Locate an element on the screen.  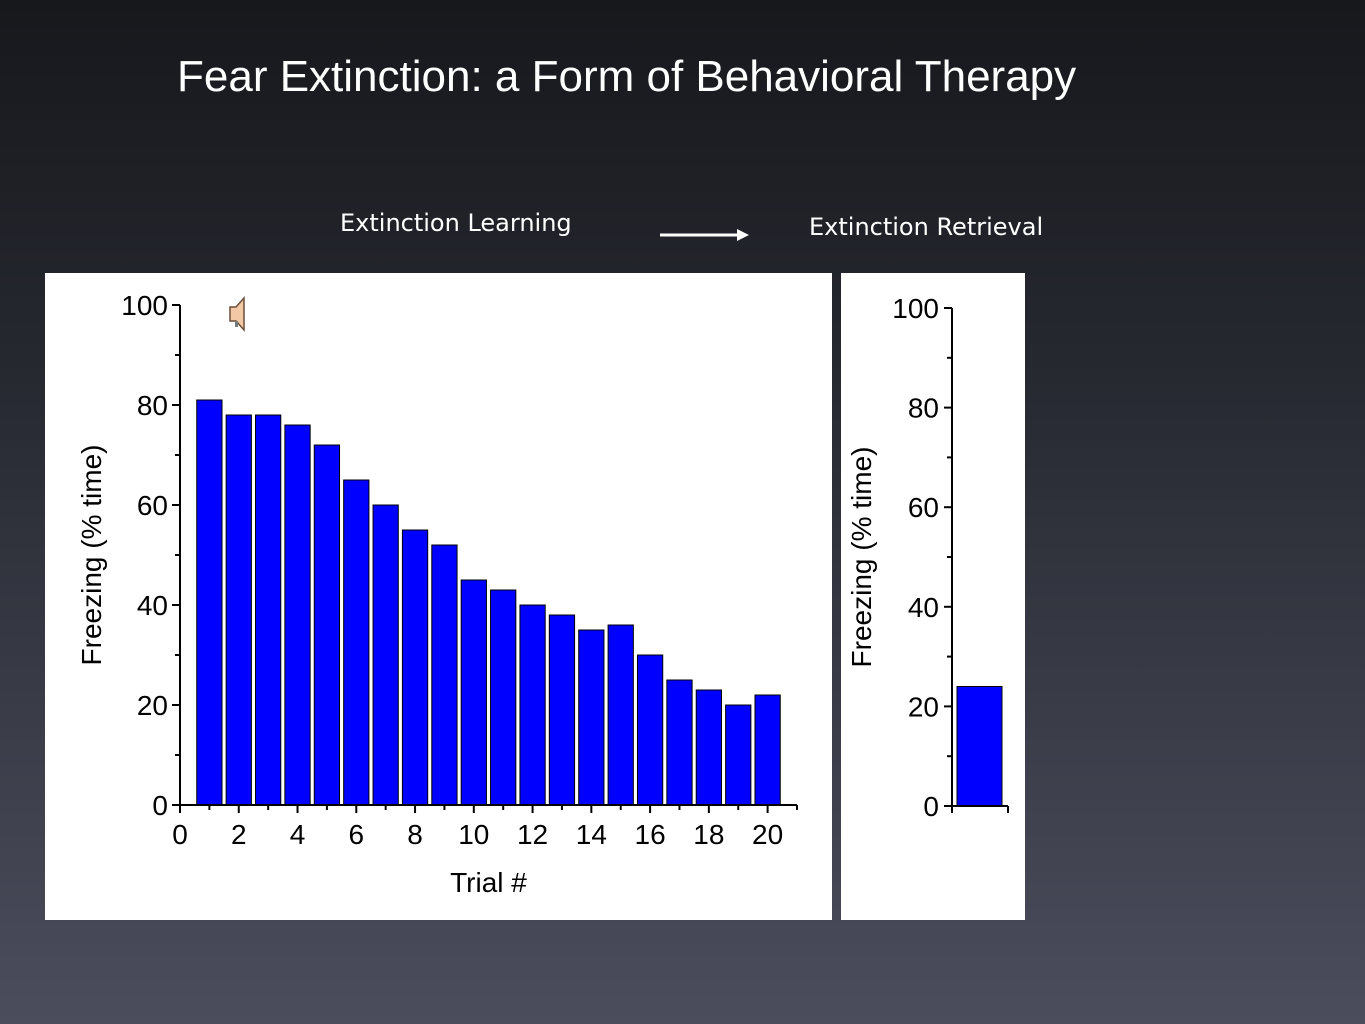
x-tick-label: 16 is located at coordinates (650, 834).